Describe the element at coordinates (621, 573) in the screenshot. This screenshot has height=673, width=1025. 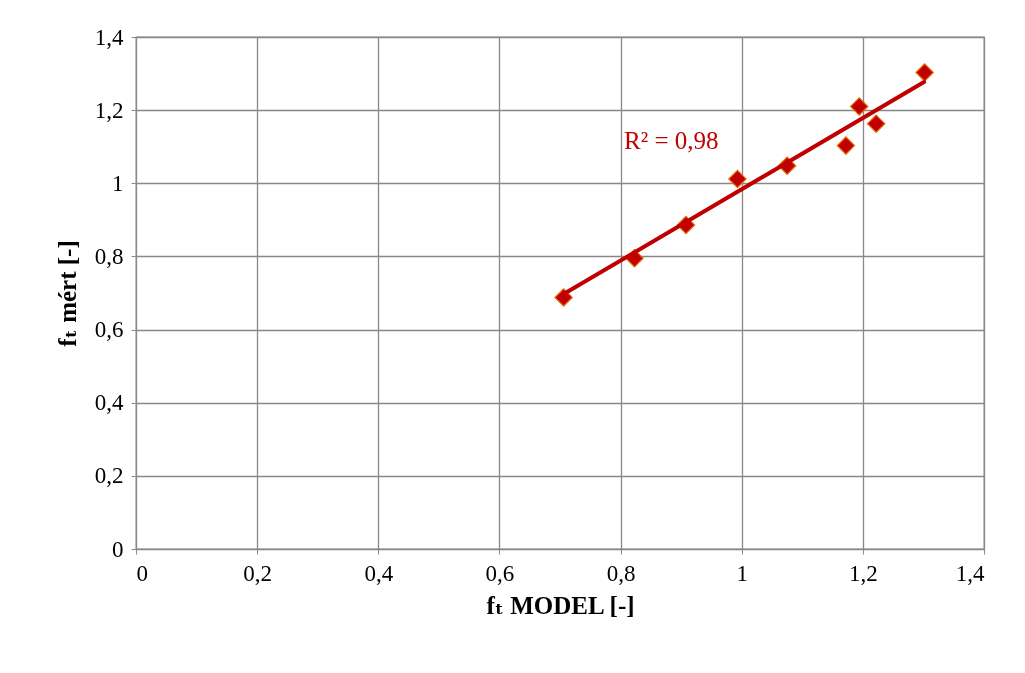
I see `x-tick-label: 0,8` at that location.